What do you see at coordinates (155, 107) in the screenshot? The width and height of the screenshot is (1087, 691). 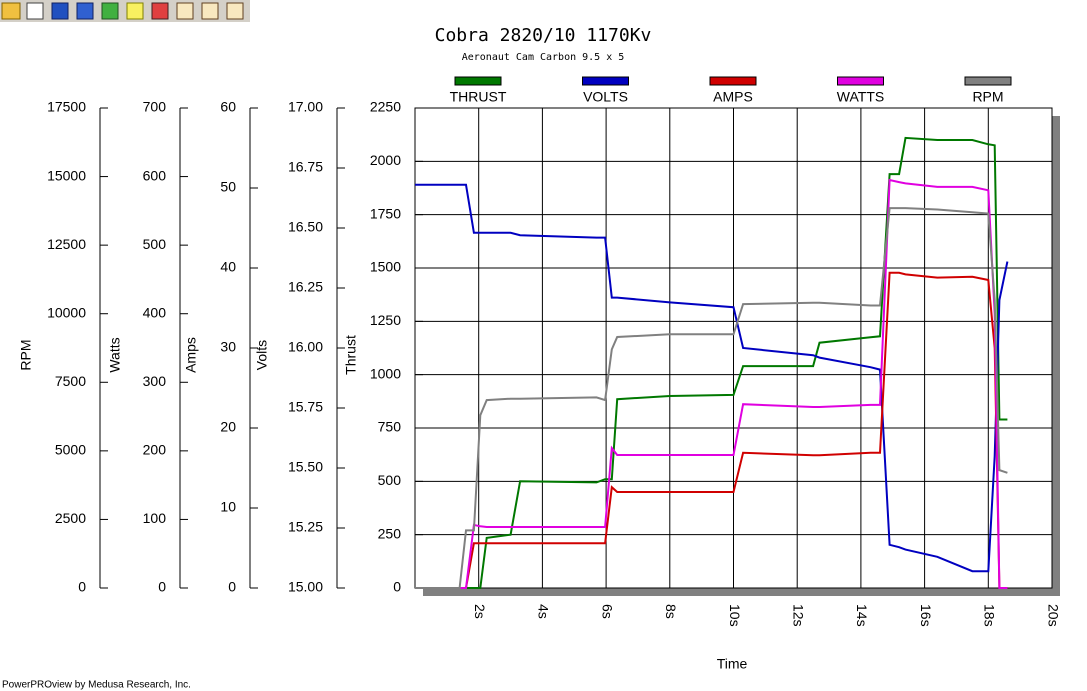 I see `y-tick-label: 700` at bounding box center [155, 107].